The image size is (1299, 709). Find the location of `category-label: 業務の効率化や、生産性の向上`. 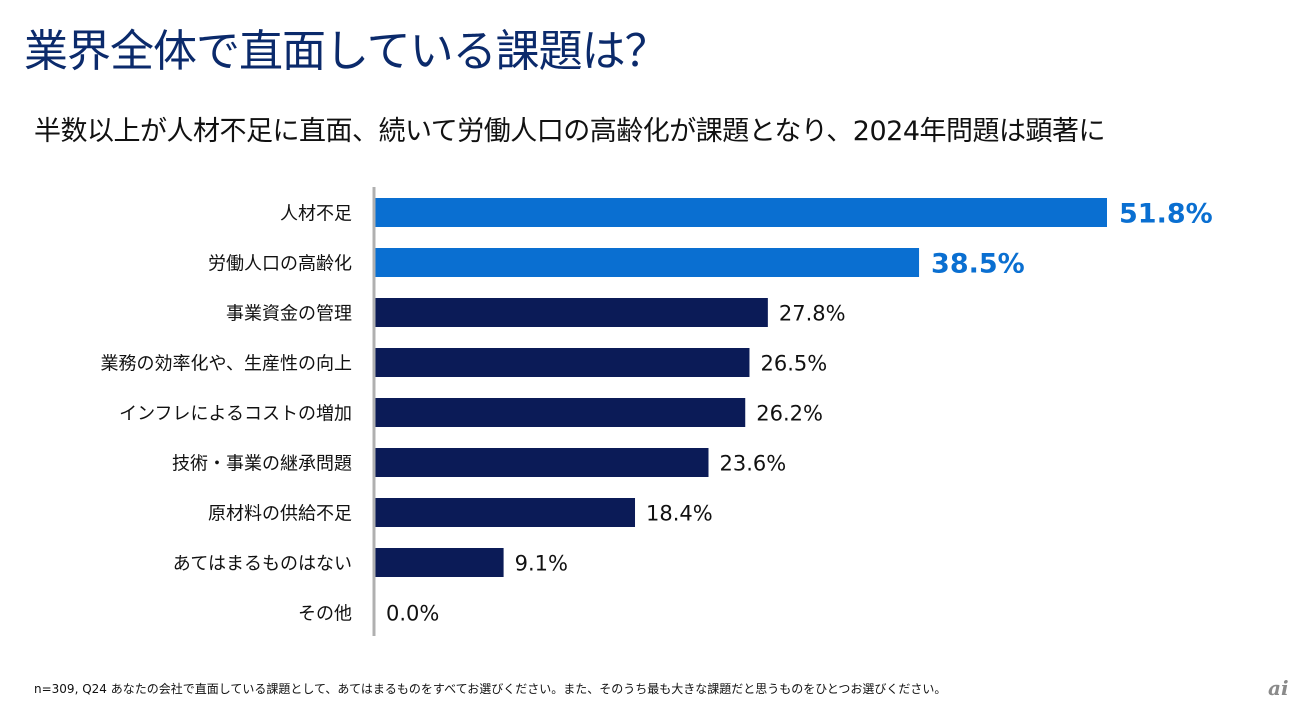

category-label: 業務の効率化や、生産性の向上 is located at coordinates (226, 364).